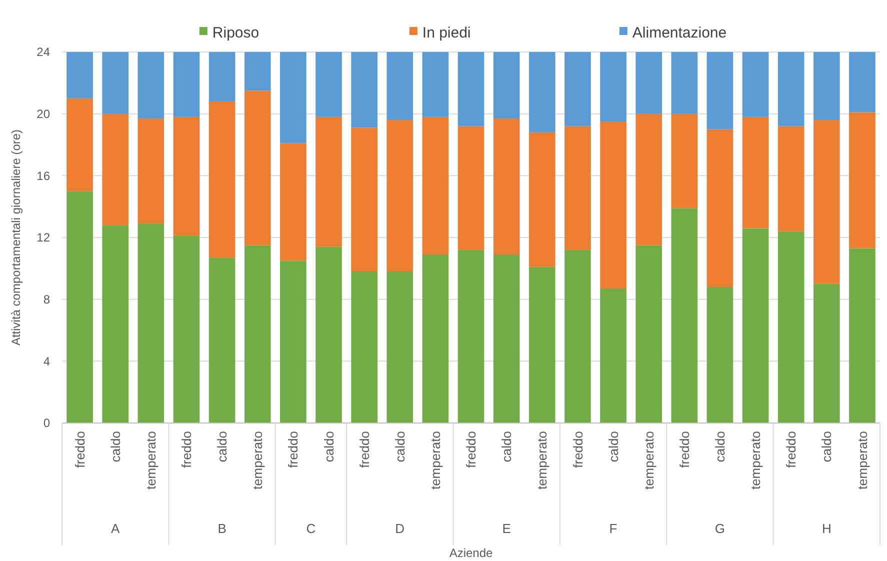 The width and height of the screenshot is (887, 561). I want to click on y-tick-label: 16, so click(43, 175).